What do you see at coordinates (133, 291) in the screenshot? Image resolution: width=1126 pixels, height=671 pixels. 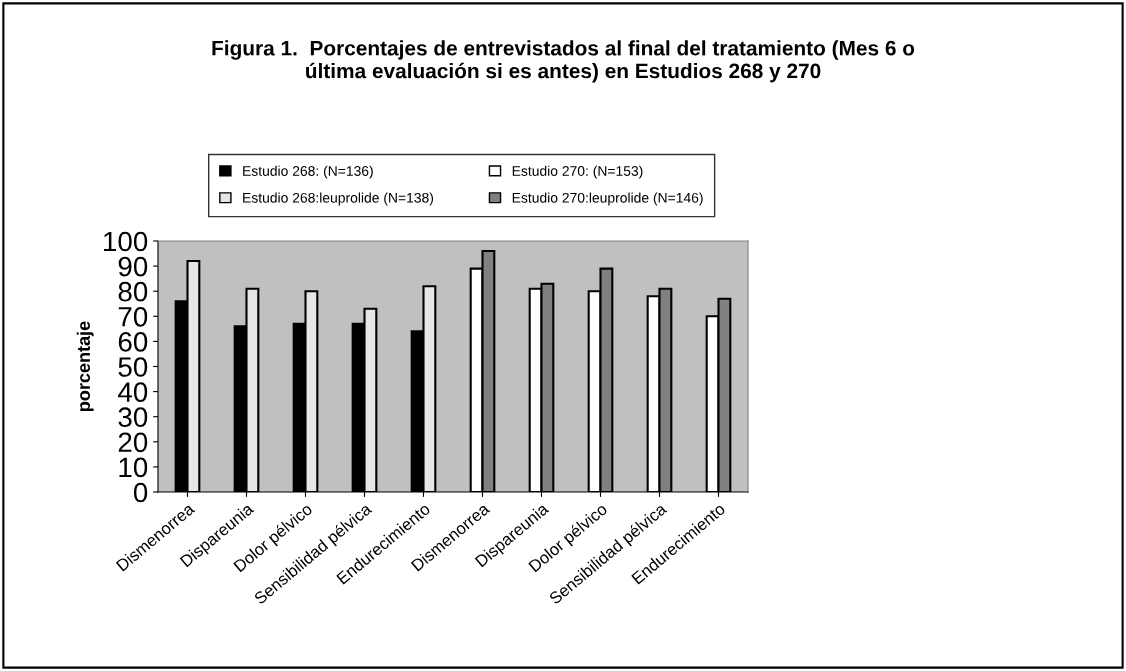 I see `y-tick-label: 80` at bounding box center [133, 291].